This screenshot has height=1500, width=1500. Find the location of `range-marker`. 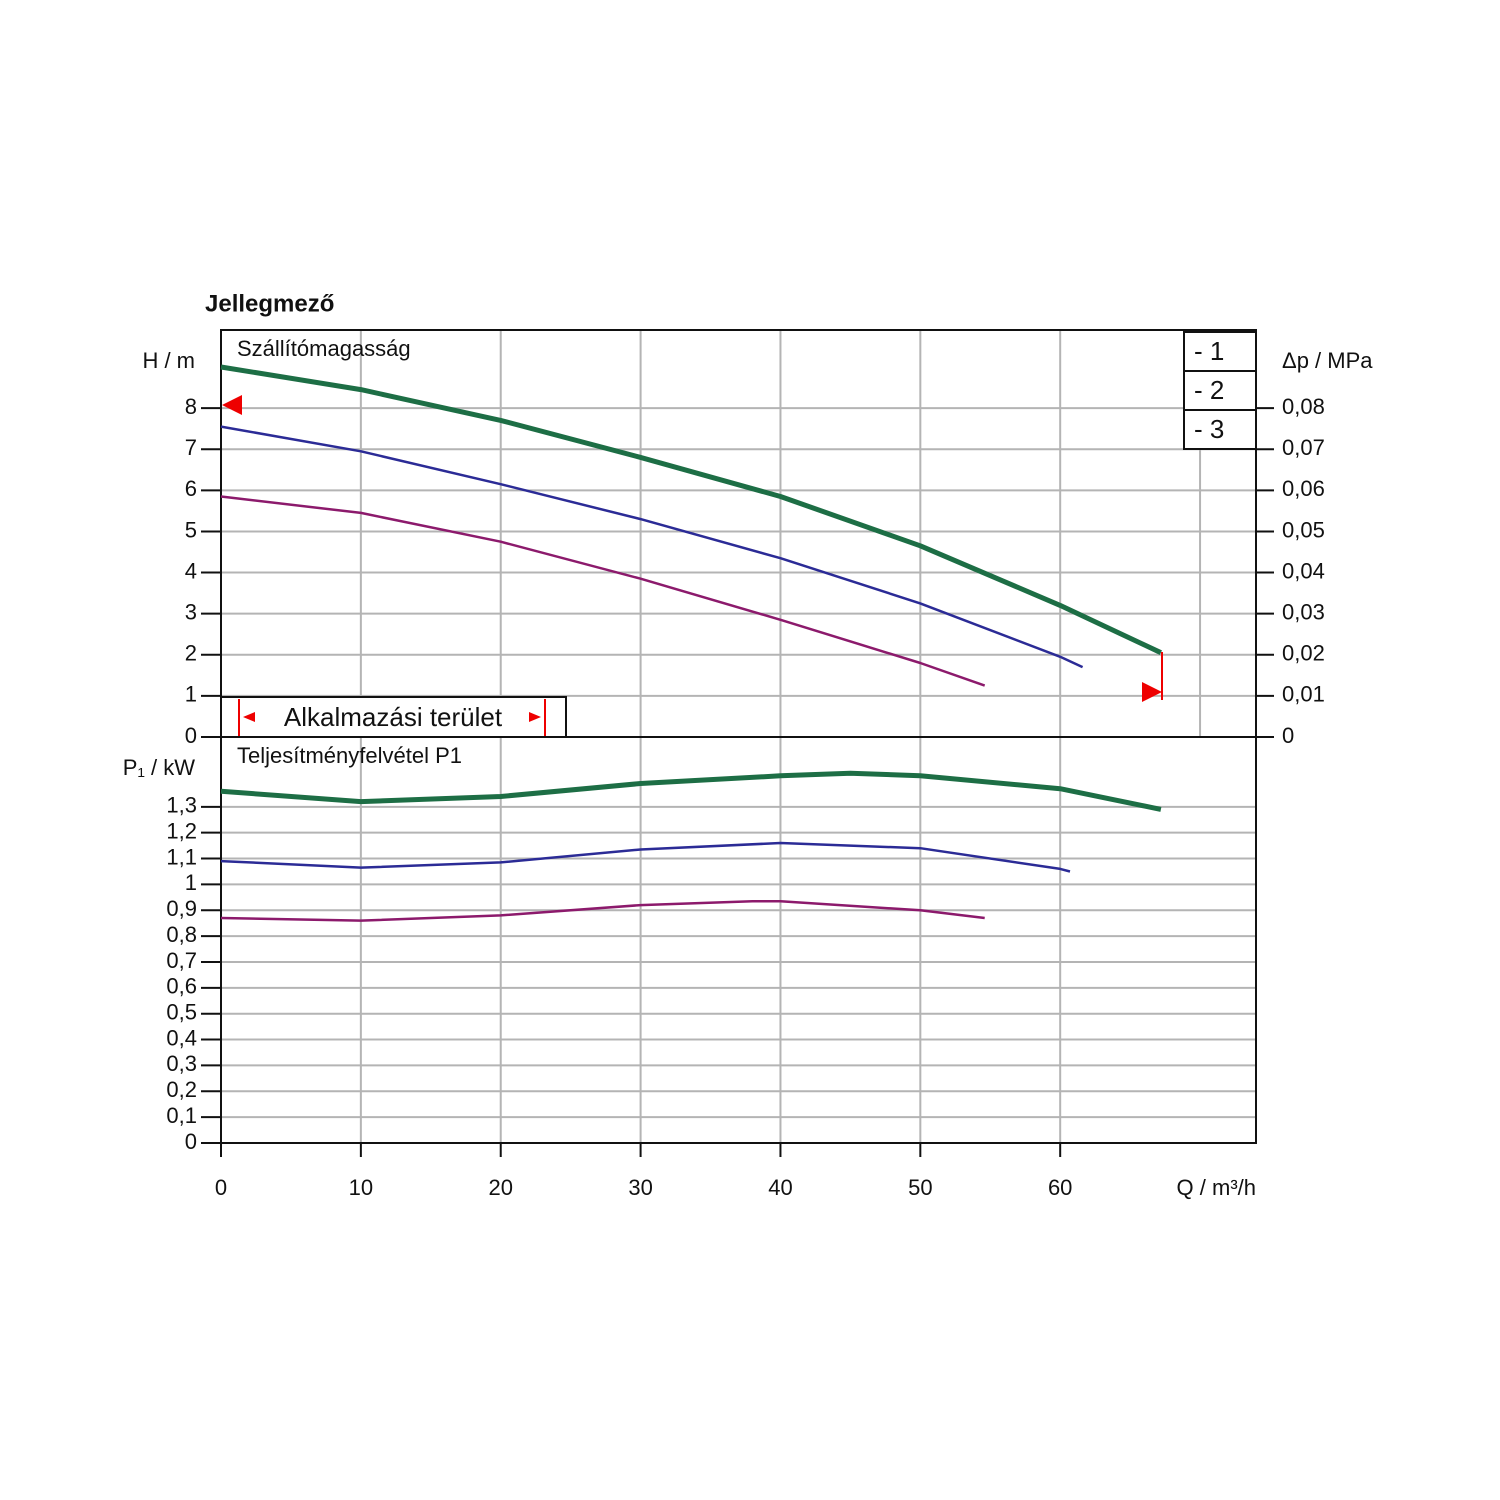

range-marker is located at coordinates (692, 548).